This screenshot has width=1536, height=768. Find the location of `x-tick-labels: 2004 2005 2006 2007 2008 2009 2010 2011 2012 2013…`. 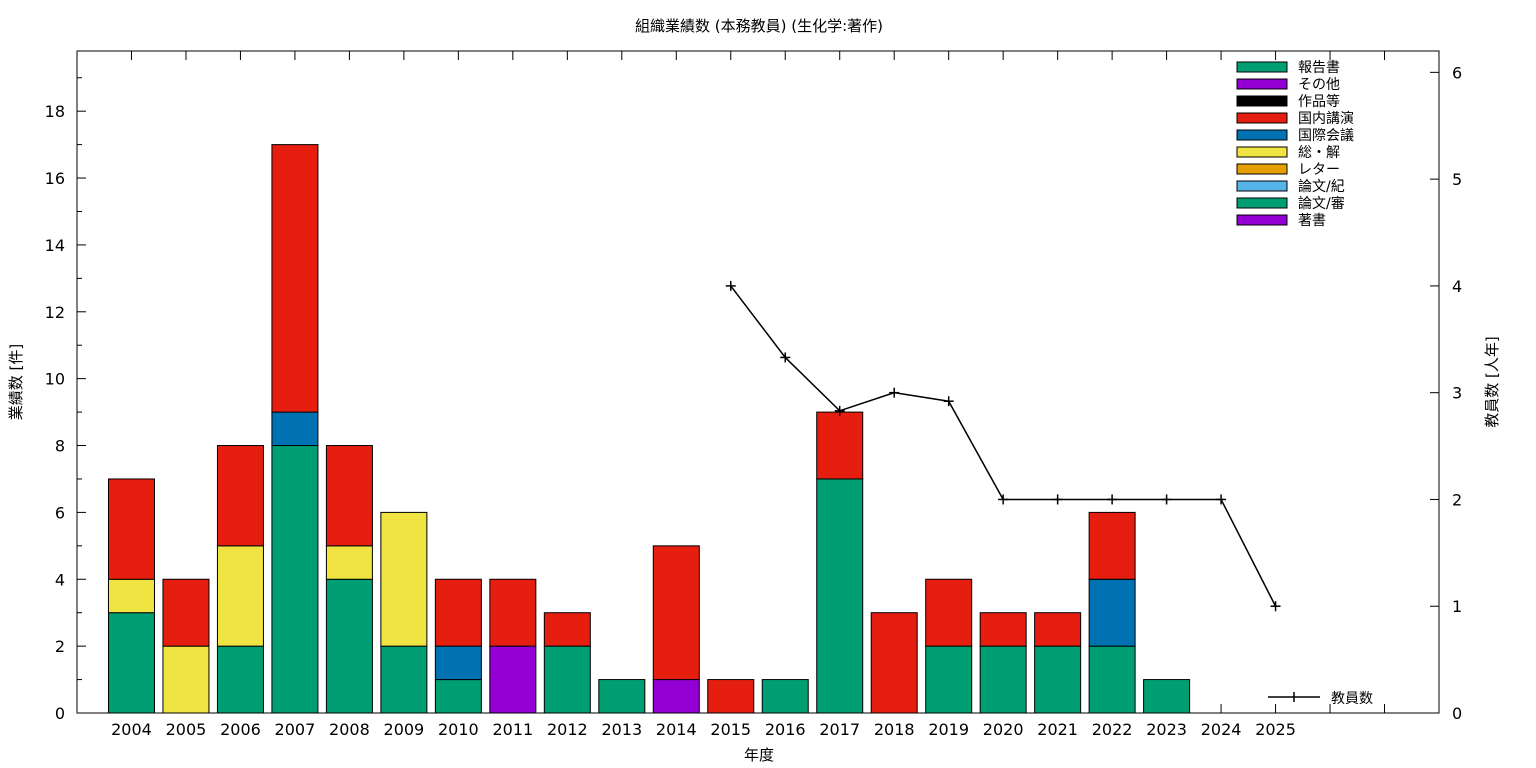

x-tick-labels: 2004 2005 2006 2007 2008 2009 2010 2011 2012 2013… is located at coordinates (703, 729).